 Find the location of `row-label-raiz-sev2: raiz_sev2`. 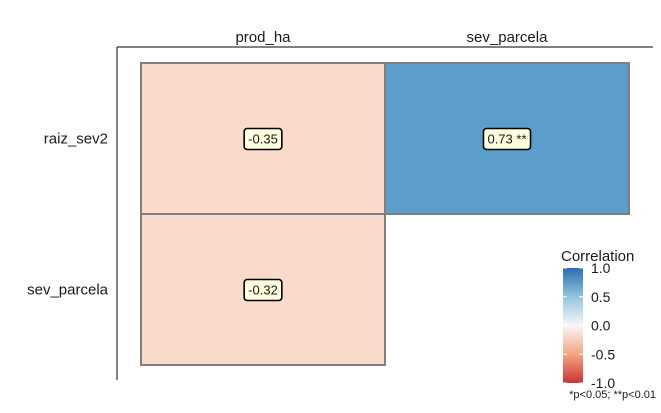

row-label-raiz-sev2: raiz_sev2 is located at coordinates (76, 139).